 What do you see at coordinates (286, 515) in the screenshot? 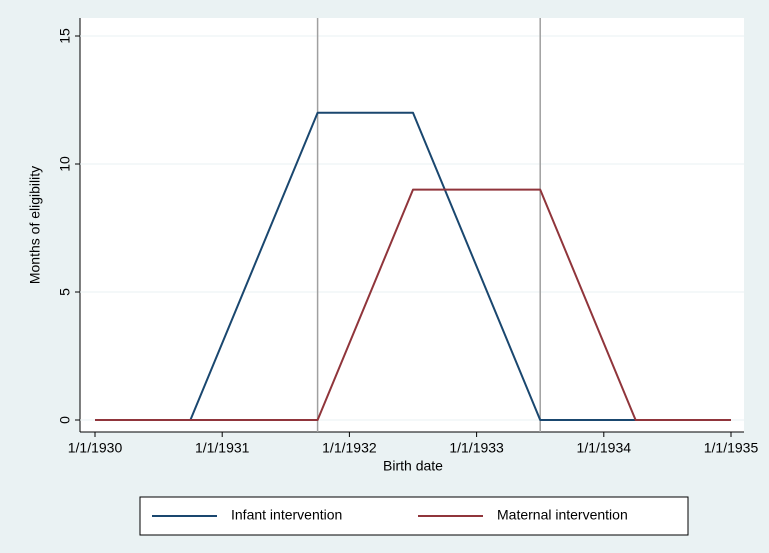
I see `legend-label: Infant intervention` at bounding box center [286, 515].